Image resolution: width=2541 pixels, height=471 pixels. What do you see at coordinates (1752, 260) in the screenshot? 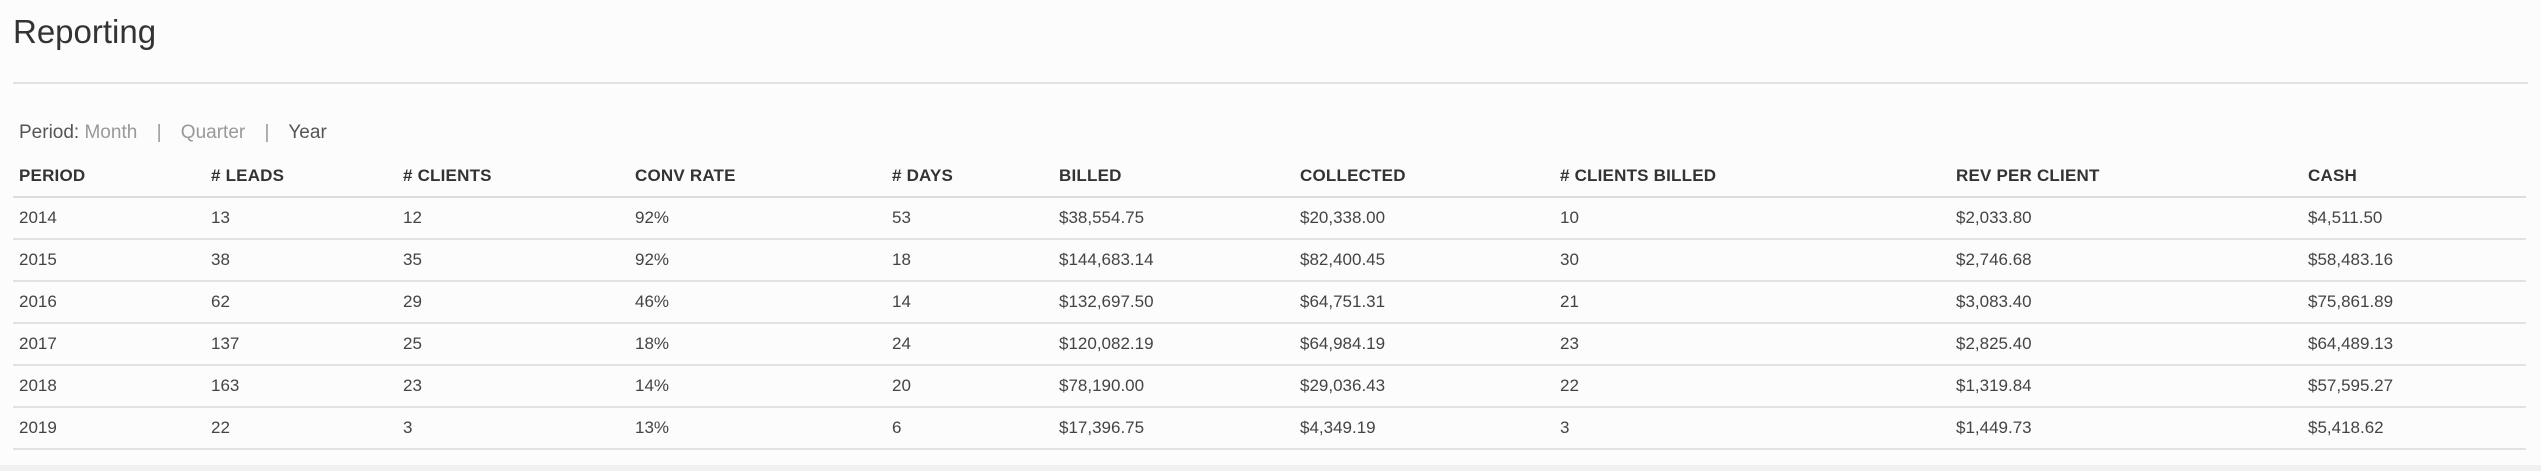
I see `cell-clients-billed: 30` at bounding box center [1752, 260].